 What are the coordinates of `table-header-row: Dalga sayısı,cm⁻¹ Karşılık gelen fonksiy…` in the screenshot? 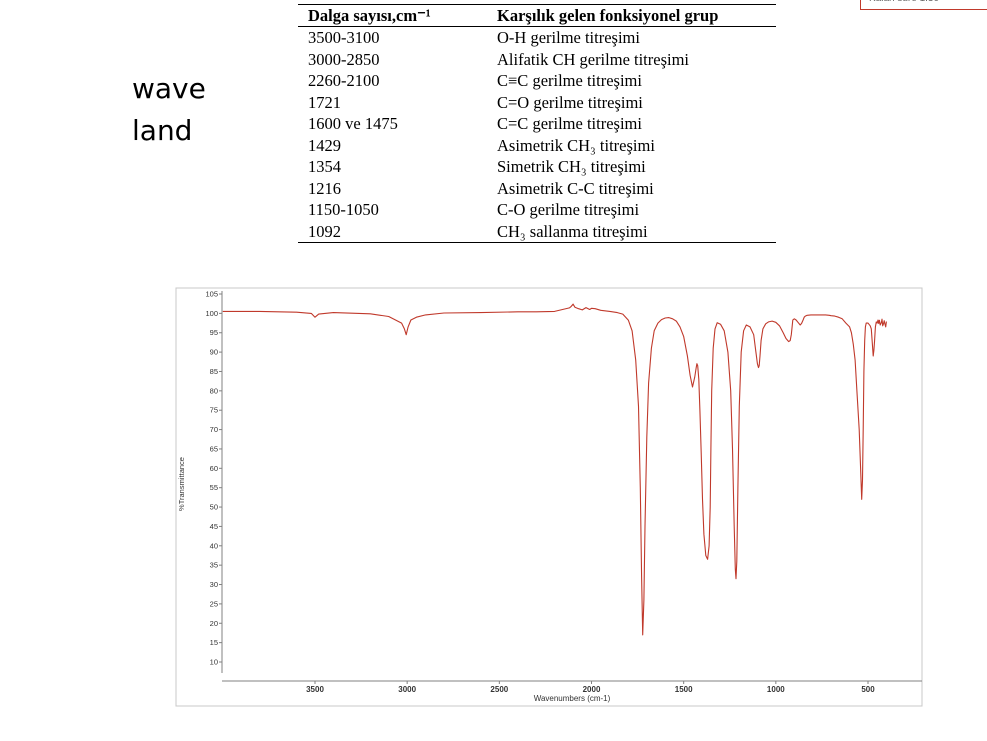 It's located at (537, 15).